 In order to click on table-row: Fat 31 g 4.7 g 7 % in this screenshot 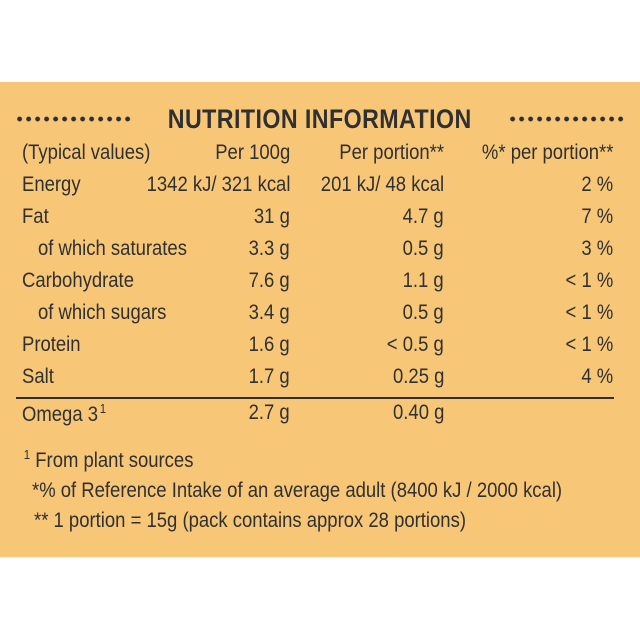, I will do `click(320, 218)`.